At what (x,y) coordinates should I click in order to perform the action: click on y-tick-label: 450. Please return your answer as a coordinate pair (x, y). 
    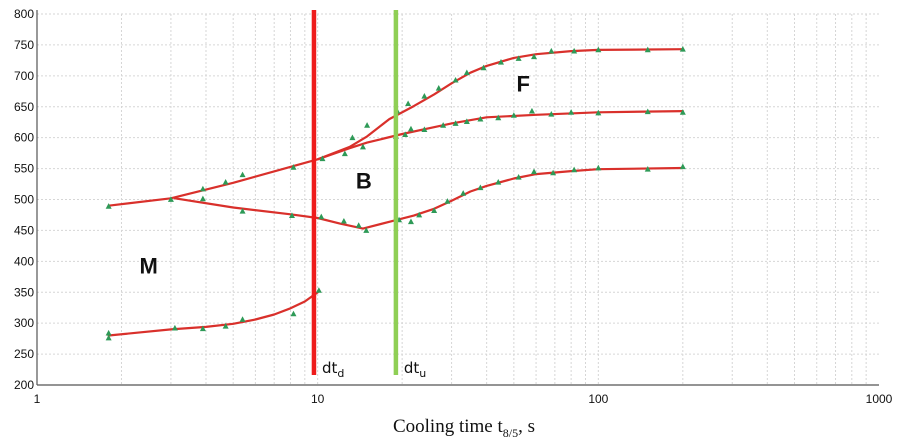
    Looking at the image, I should click on (24, 230).